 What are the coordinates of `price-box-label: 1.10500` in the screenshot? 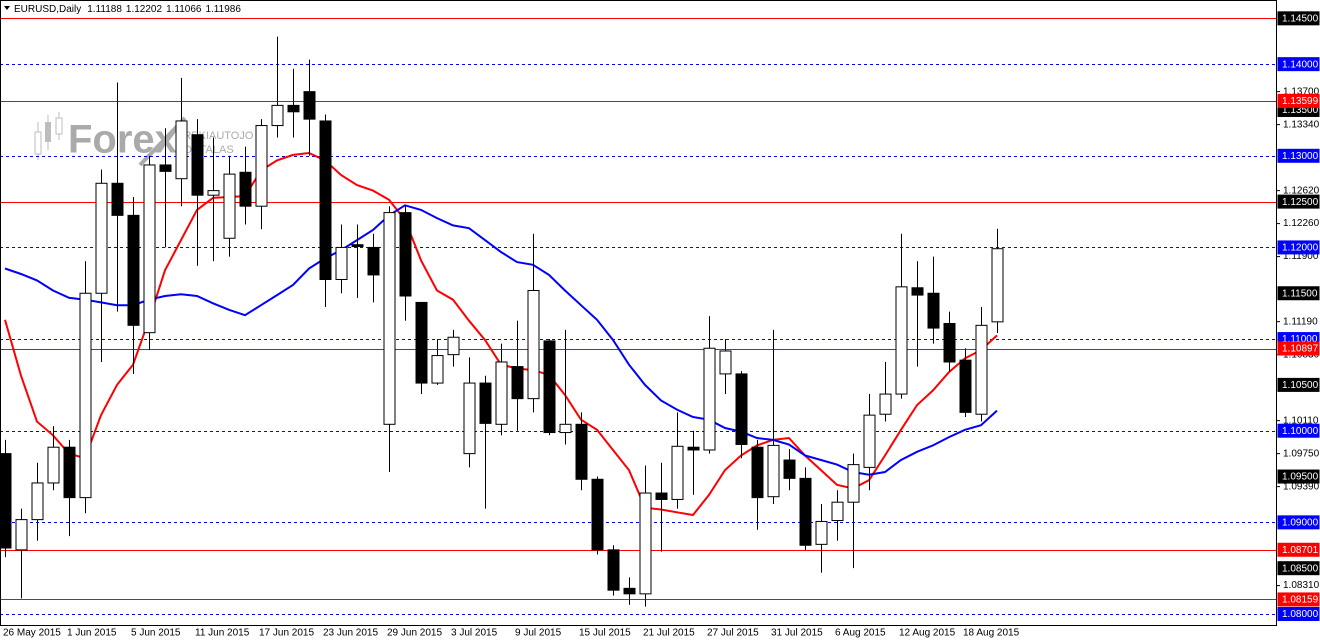 It's located at (1300, 385).